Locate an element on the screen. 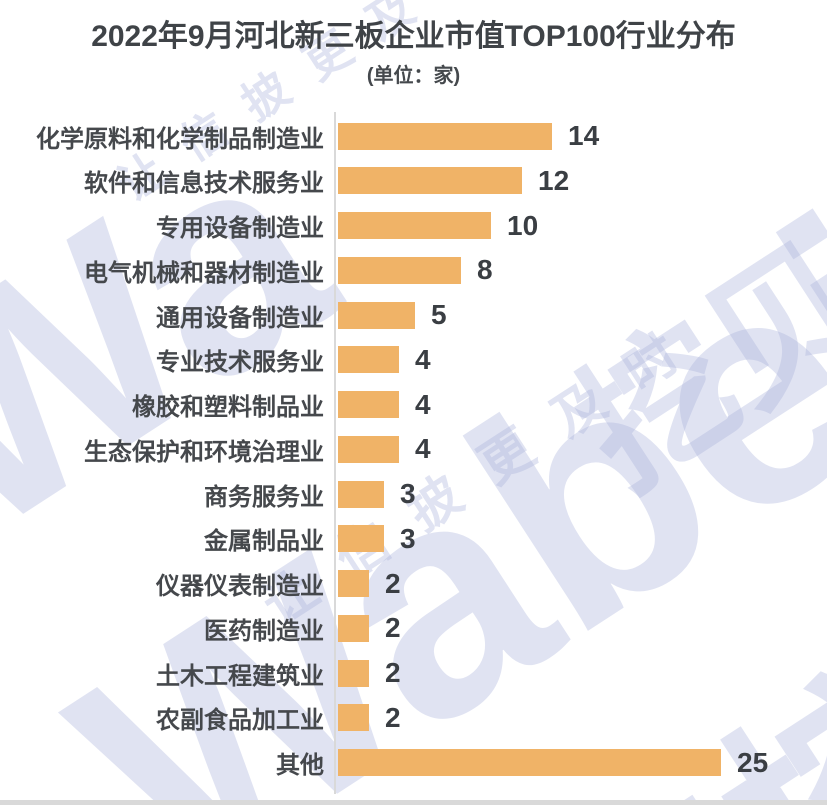  y-axis-line is located at coordinates (335, 453).